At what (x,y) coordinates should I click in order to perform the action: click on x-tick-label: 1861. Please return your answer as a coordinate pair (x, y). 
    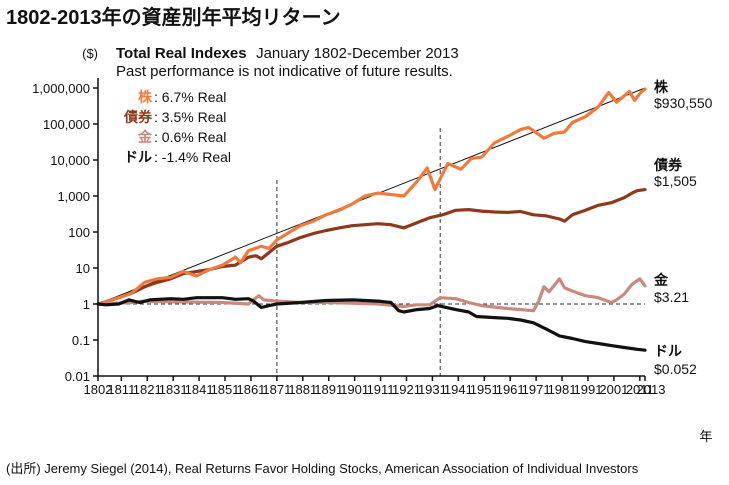
    Looking at the image, I should click on (250, 389).